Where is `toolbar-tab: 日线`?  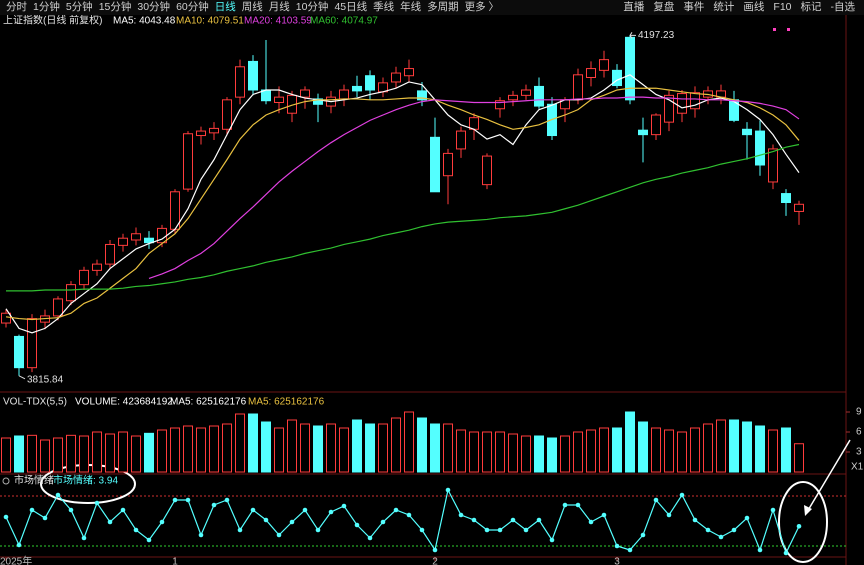 toolbar-tab: 日线 is located at coordinates (225, 7).